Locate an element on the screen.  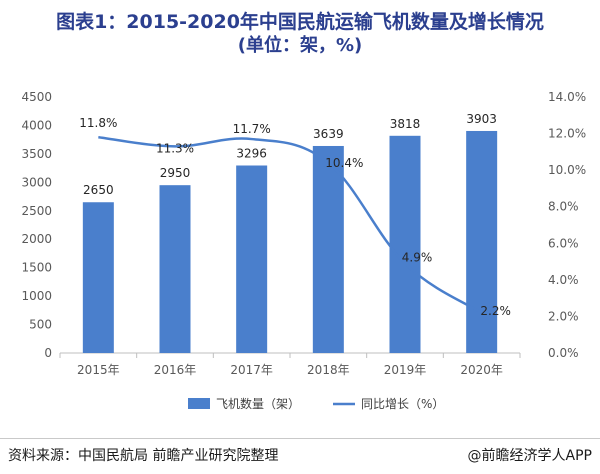
bar-value-label: 2650 is located at coordinates (98, 190).